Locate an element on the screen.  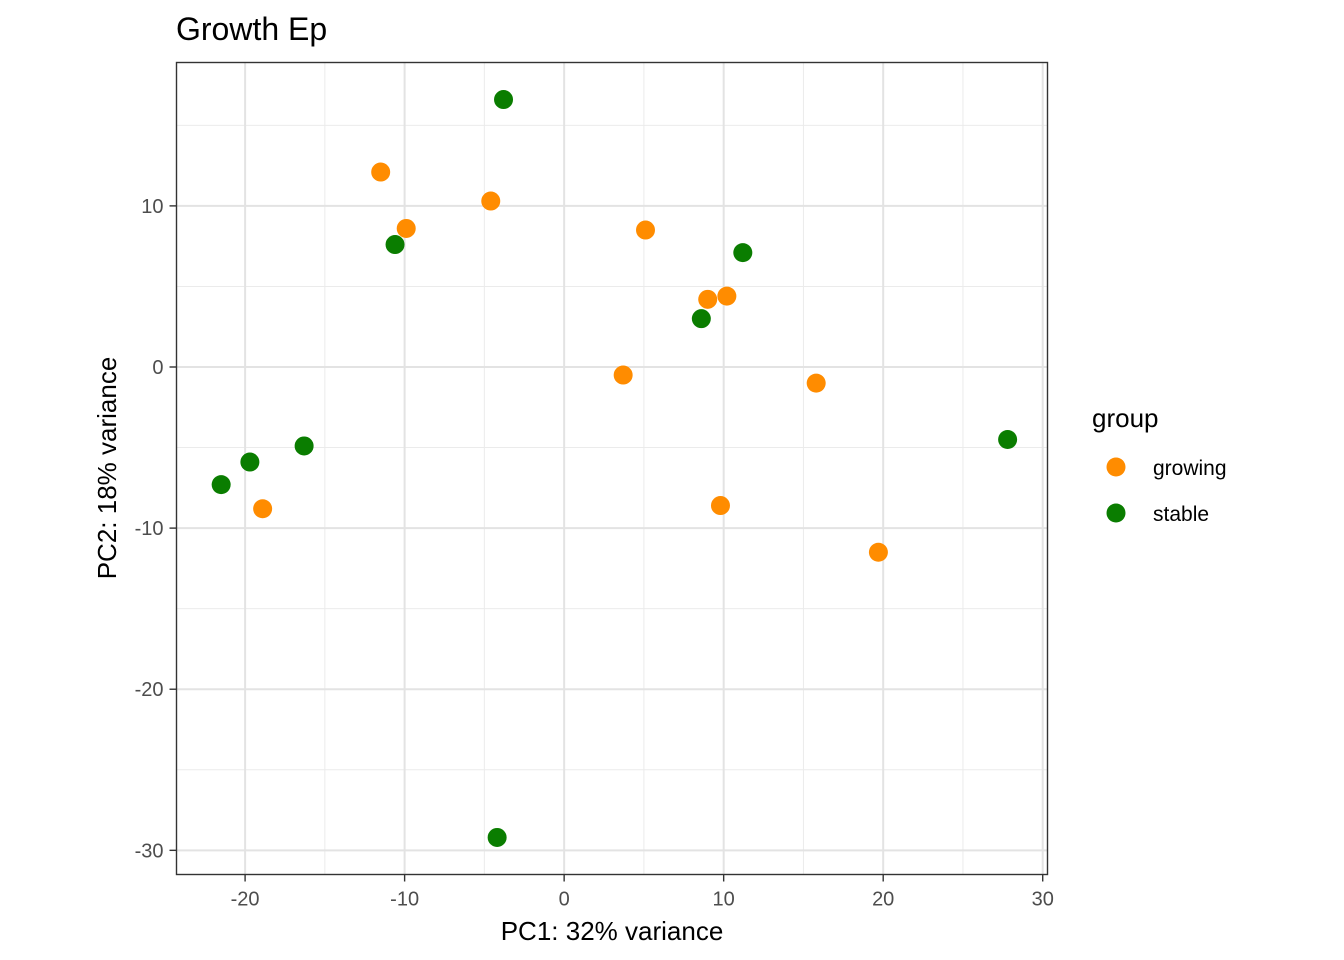
legend-label-stable: stable is located at coordinates (1181, 514).